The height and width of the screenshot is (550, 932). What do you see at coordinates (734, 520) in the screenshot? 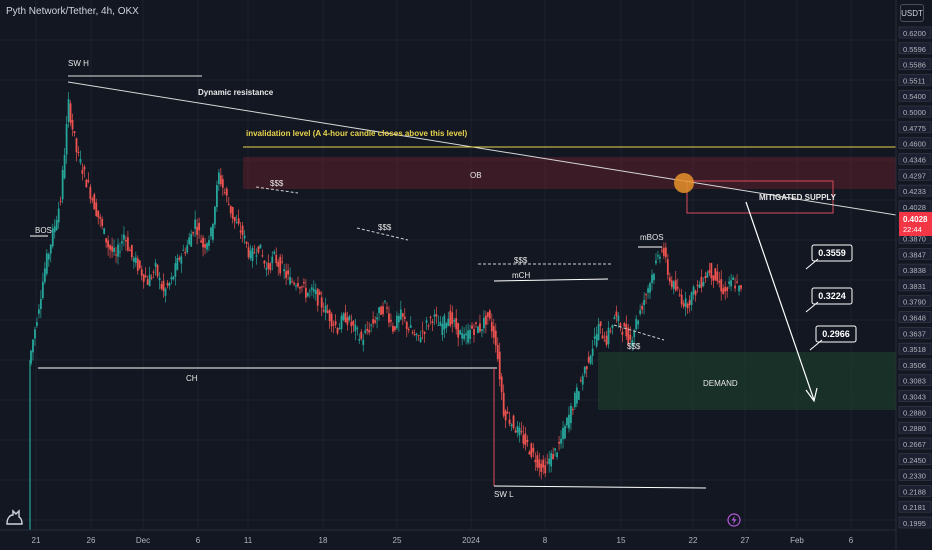
I see `lightning-event-icon` at bounding box center [734, 520].